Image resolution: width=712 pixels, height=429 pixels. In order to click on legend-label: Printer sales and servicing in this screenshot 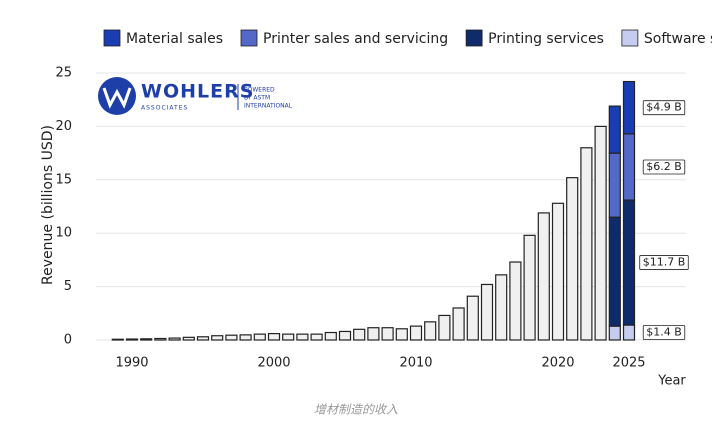, I will do `click(355, 39)`.